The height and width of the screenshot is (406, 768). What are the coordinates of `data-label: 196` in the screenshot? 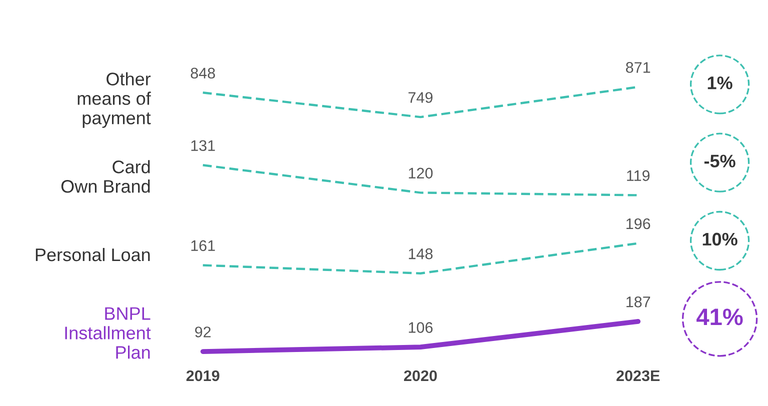 It's located at (638, 224).